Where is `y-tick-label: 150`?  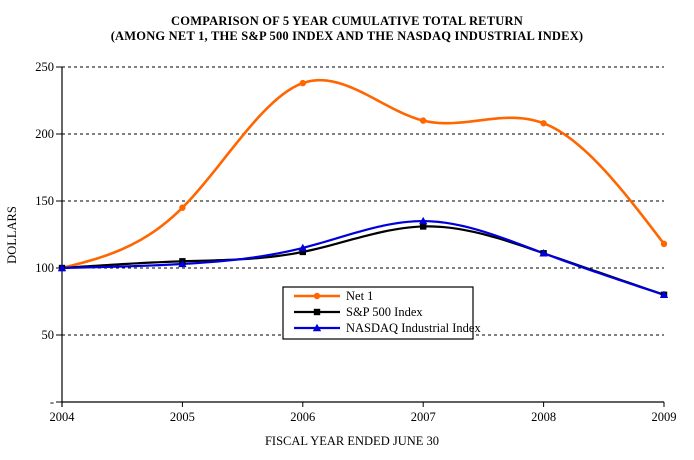
y-tick-label: 150 is located at coordinates (44, 201).